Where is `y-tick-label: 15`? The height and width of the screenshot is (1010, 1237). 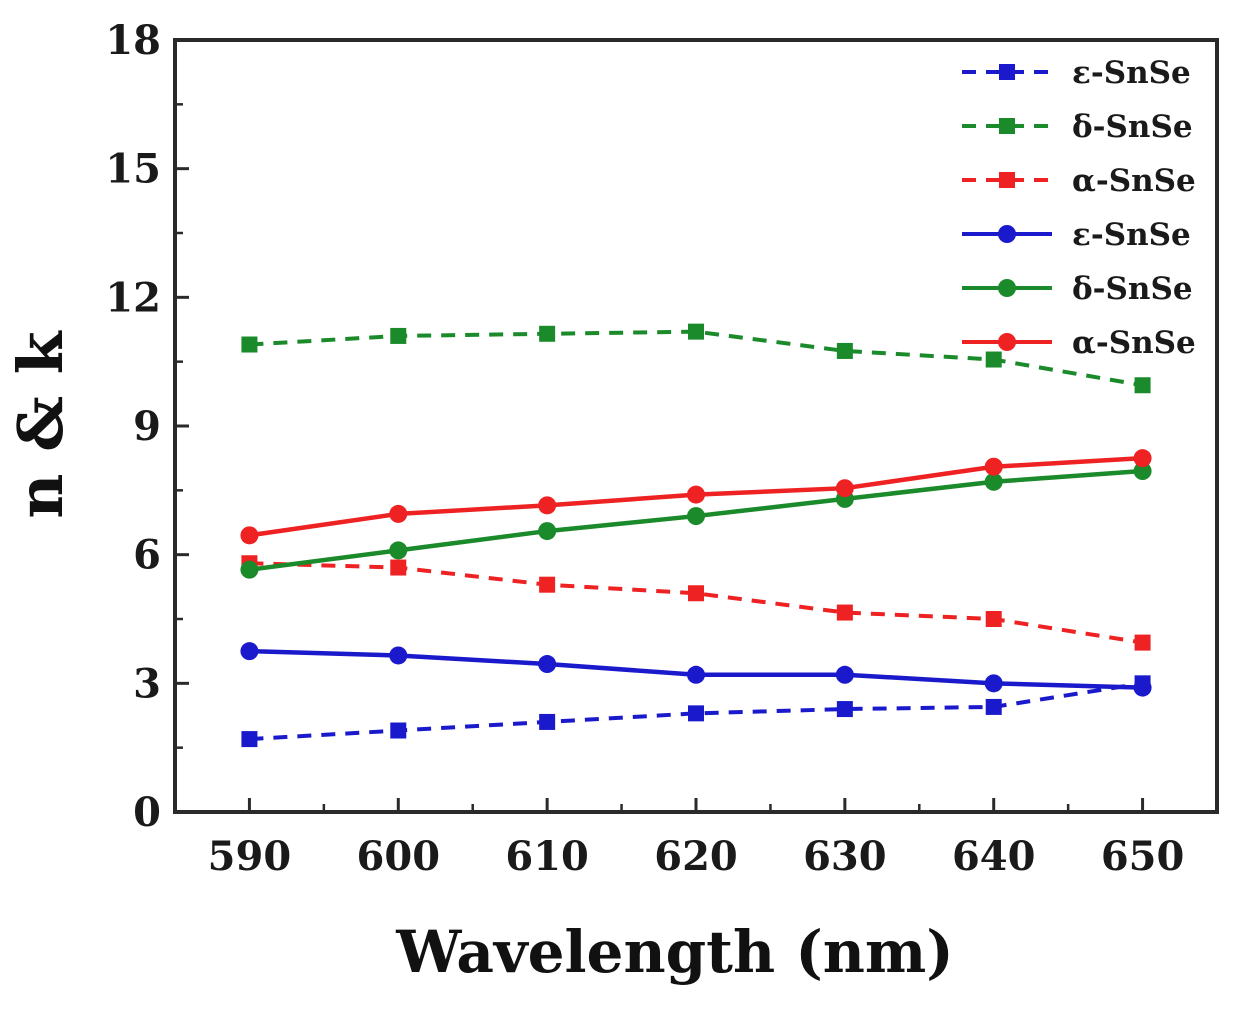 y-tick-label: 15 is located at coordinates (133, 169).